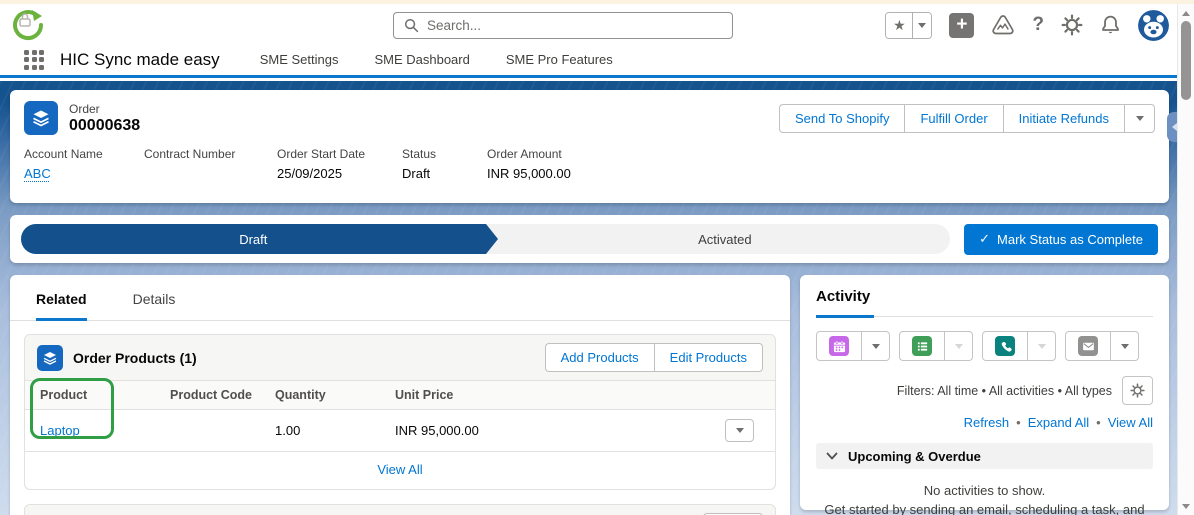 Image resolution: width=1194 pixels, height=515 pixels. I want to click on table-row: Laptop 1.00 INR 95,000.00, so click(400, 430).